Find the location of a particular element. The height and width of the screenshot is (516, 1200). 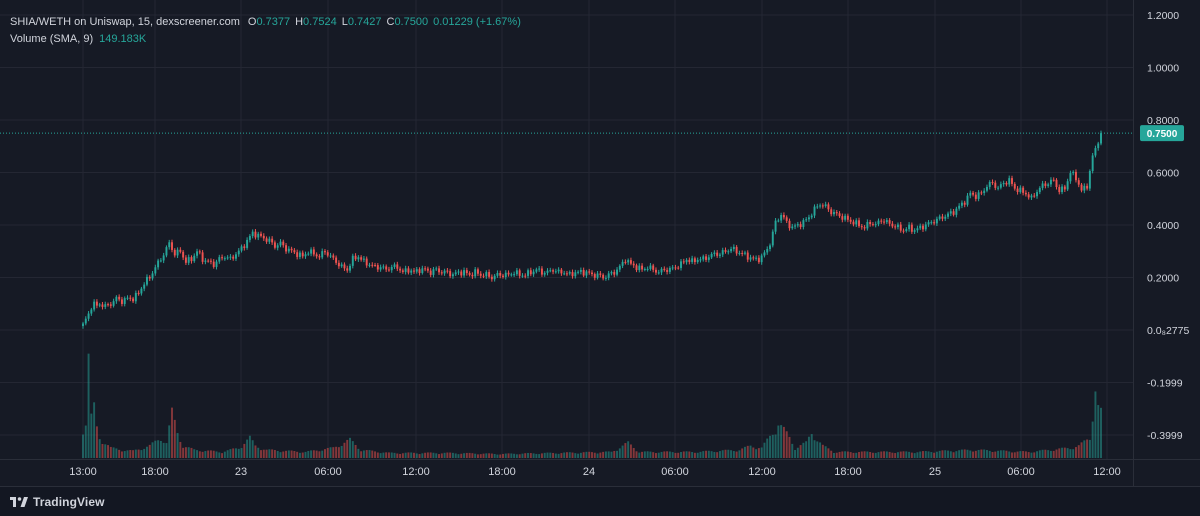

tradingview-logo: TradingView is located at coordinates (57, 502).